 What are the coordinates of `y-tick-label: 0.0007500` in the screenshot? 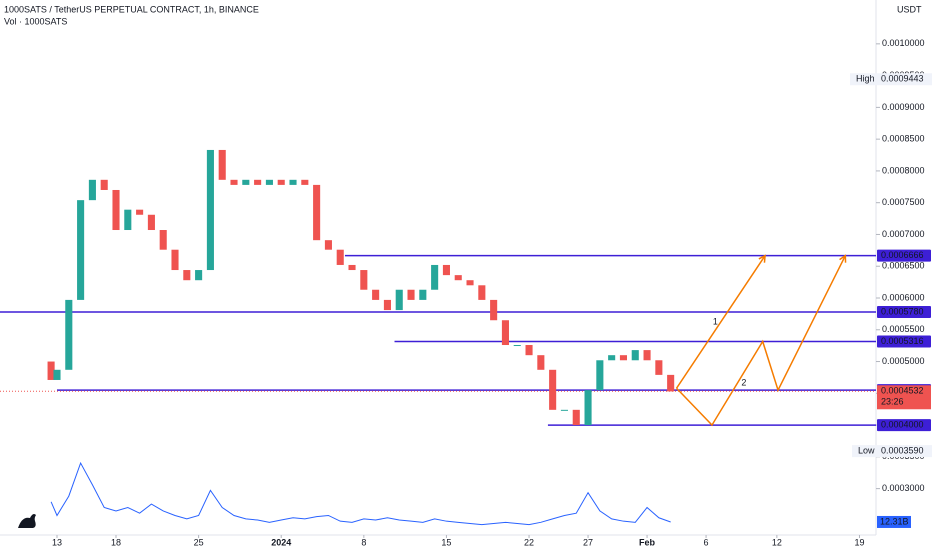 It's located at (903, 202).